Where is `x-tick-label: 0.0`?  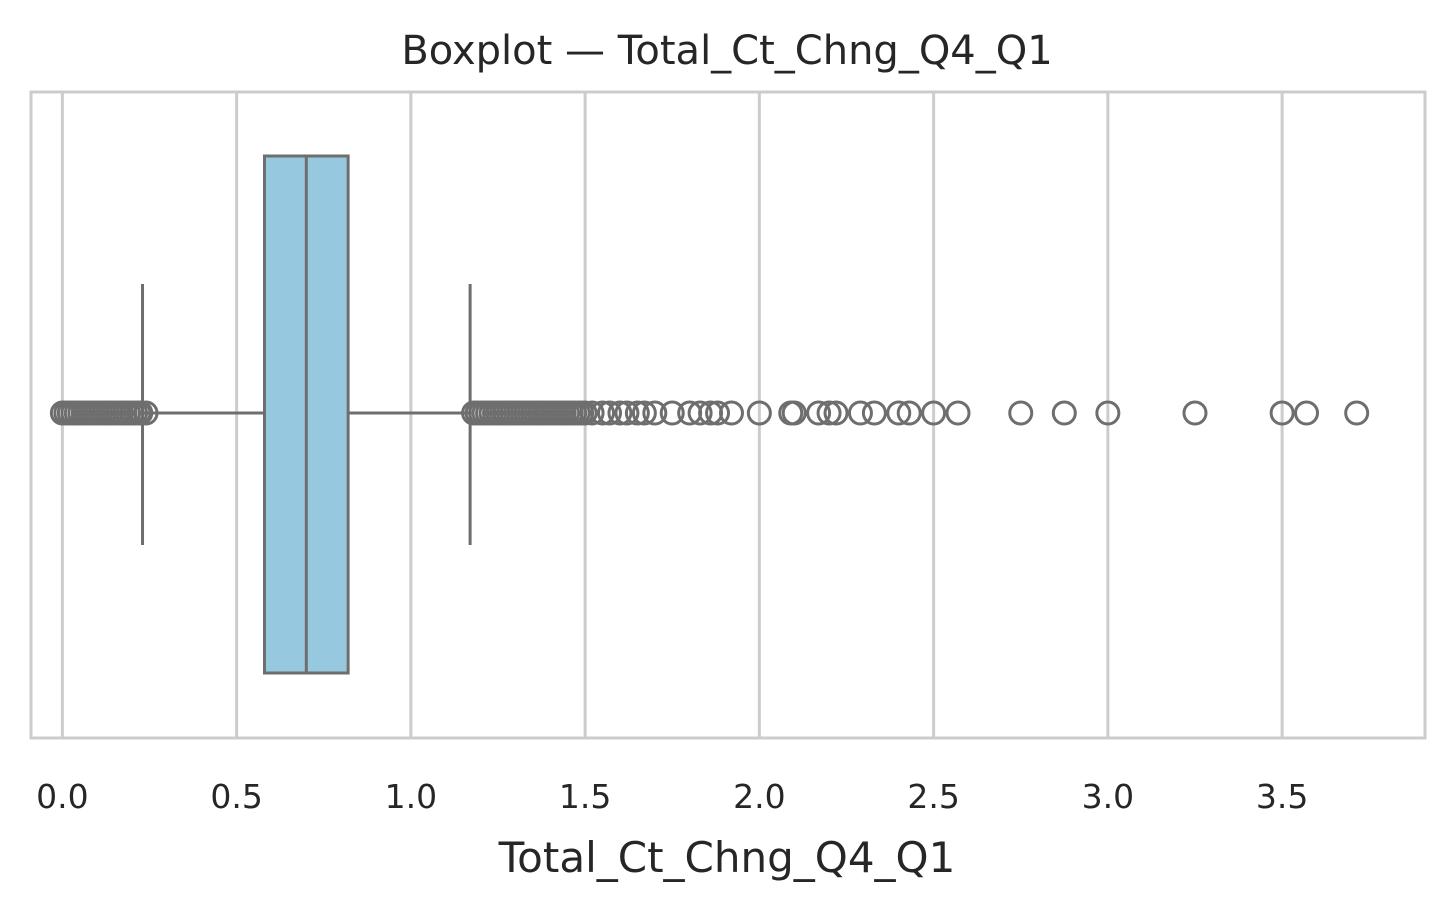
x-tick-label: 0.0 is located at coordinates (62, 796).